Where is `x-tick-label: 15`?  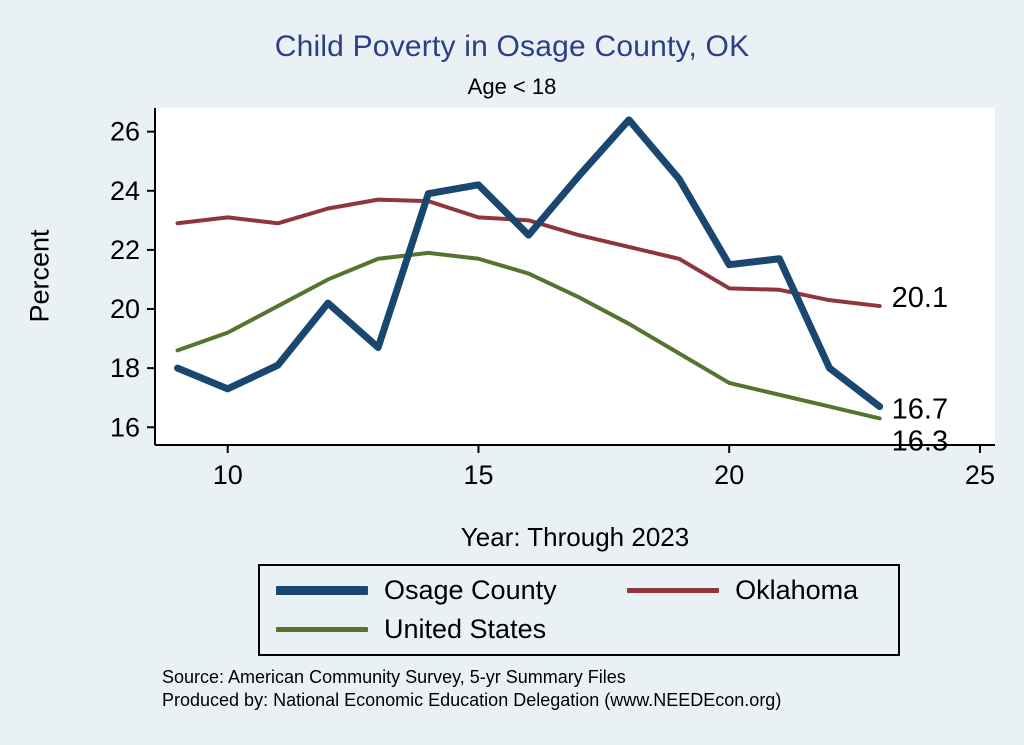
x-tick-label: 15 is located at coordinates (478, 475).